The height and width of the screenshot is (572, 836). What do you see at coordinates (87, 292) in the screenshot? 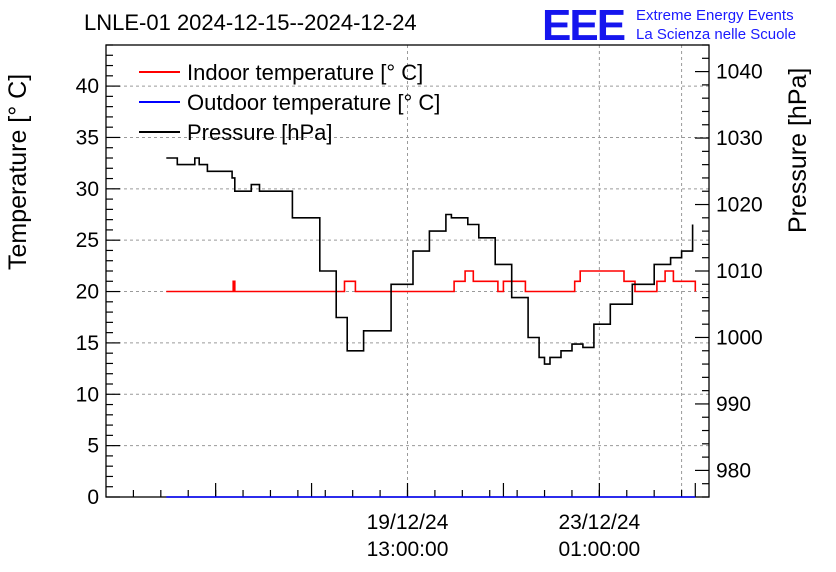
I see `y-tick-label: 20` at bounding box center [87, 292].